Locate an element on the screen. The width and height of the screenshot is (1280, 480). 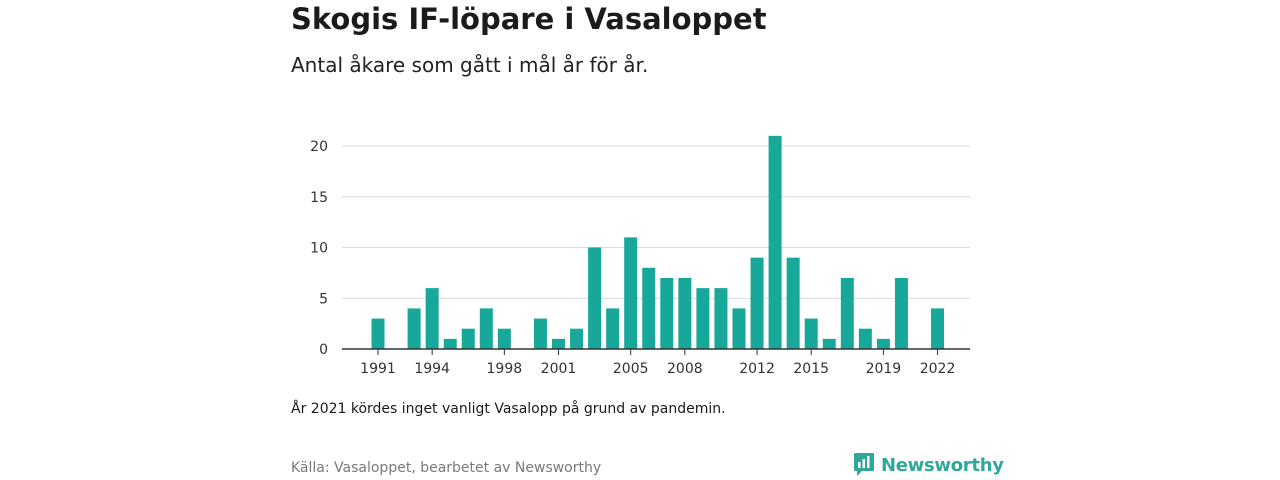
bar-2017 is located at coordinates (847, 313).